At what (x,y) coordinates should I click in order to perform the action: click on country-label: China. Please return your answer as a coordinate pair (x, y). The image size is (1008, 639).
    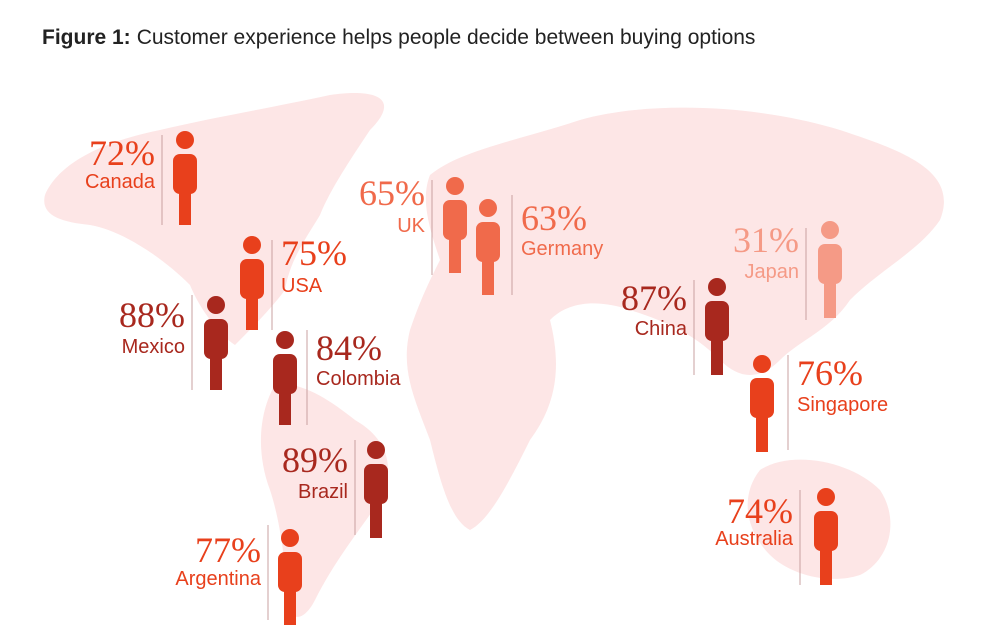
    Looking at the image, I should click on (661, 329).